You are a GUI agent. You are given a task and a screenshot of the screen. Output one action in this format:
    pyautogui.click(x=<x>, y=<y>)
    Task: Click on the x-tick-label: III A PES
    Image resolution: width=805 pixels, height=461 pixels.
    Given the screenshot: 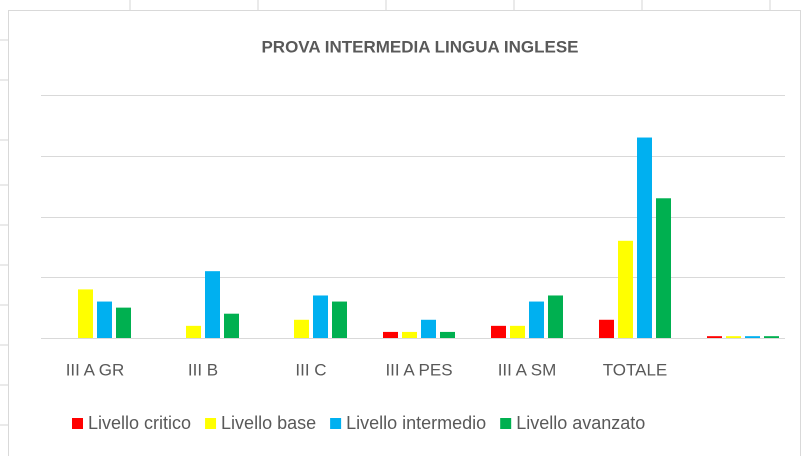 What is the action you would take?
    pyautogui.click(x=418, y=369)
    